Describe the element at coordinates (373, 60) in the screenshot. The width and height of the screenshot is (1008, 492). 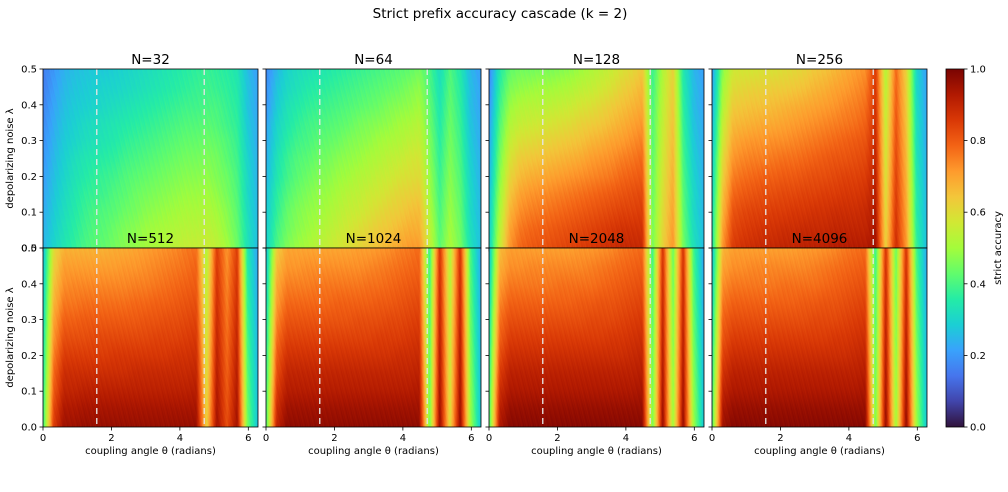
I see `panel-title: N=64` at that location.